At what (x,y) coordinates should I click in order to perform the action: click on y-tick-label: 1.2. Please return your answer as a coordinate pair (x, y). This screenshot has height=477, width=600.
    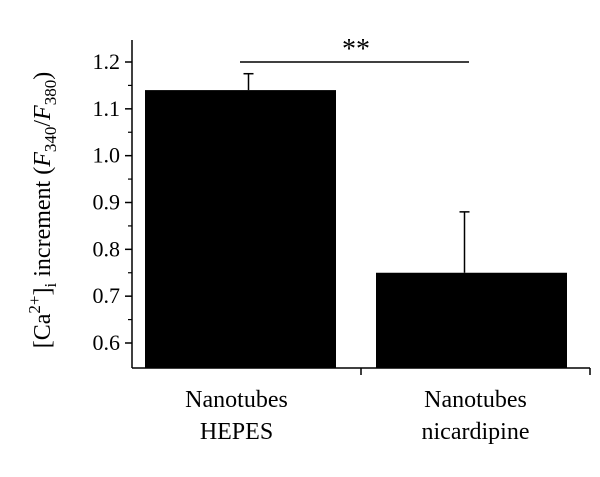
    Looking at the image, I should click on (107, 61).